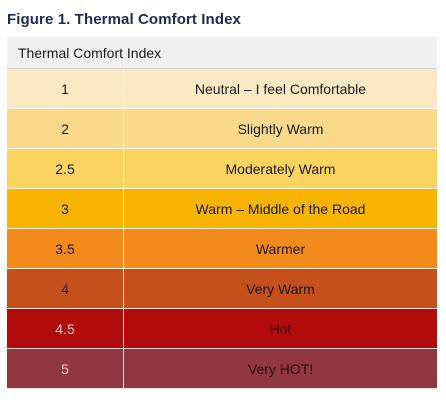 This screenshot has width=446, height=410. I want to click on row-index: 2, so click(65, 128).